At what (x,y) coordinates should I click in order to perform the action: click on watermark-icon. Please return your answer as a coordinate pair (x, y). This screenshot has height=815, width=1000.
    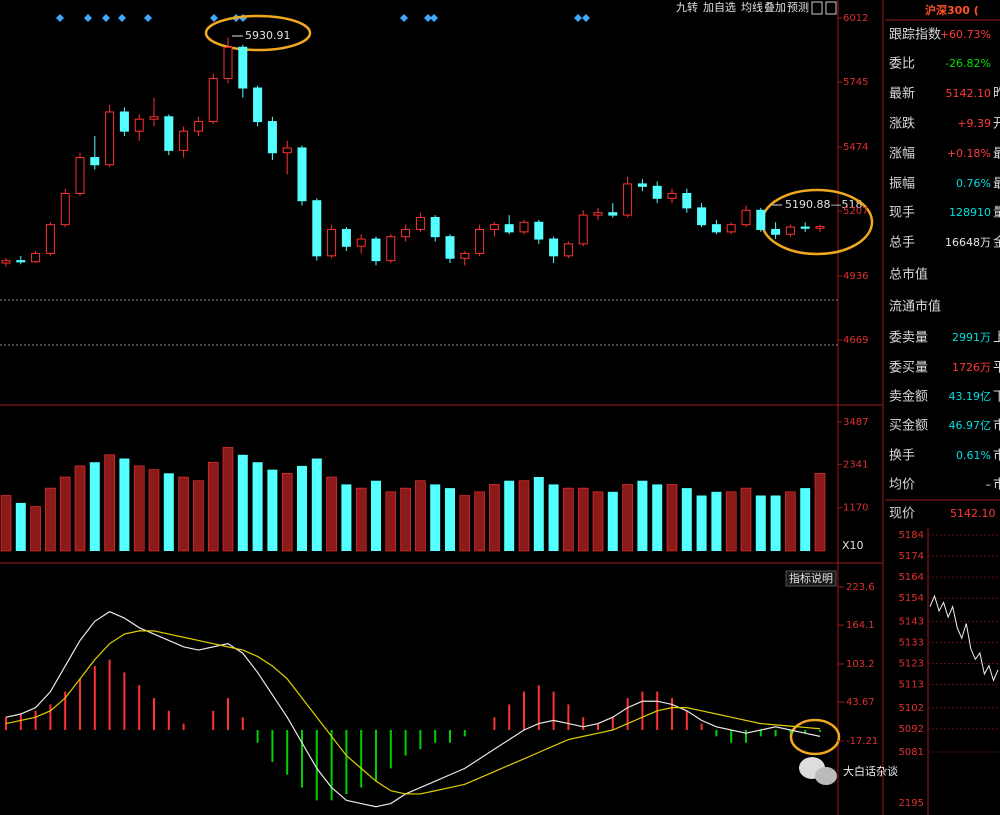
    Looking at the image, I should click on (818, 771).